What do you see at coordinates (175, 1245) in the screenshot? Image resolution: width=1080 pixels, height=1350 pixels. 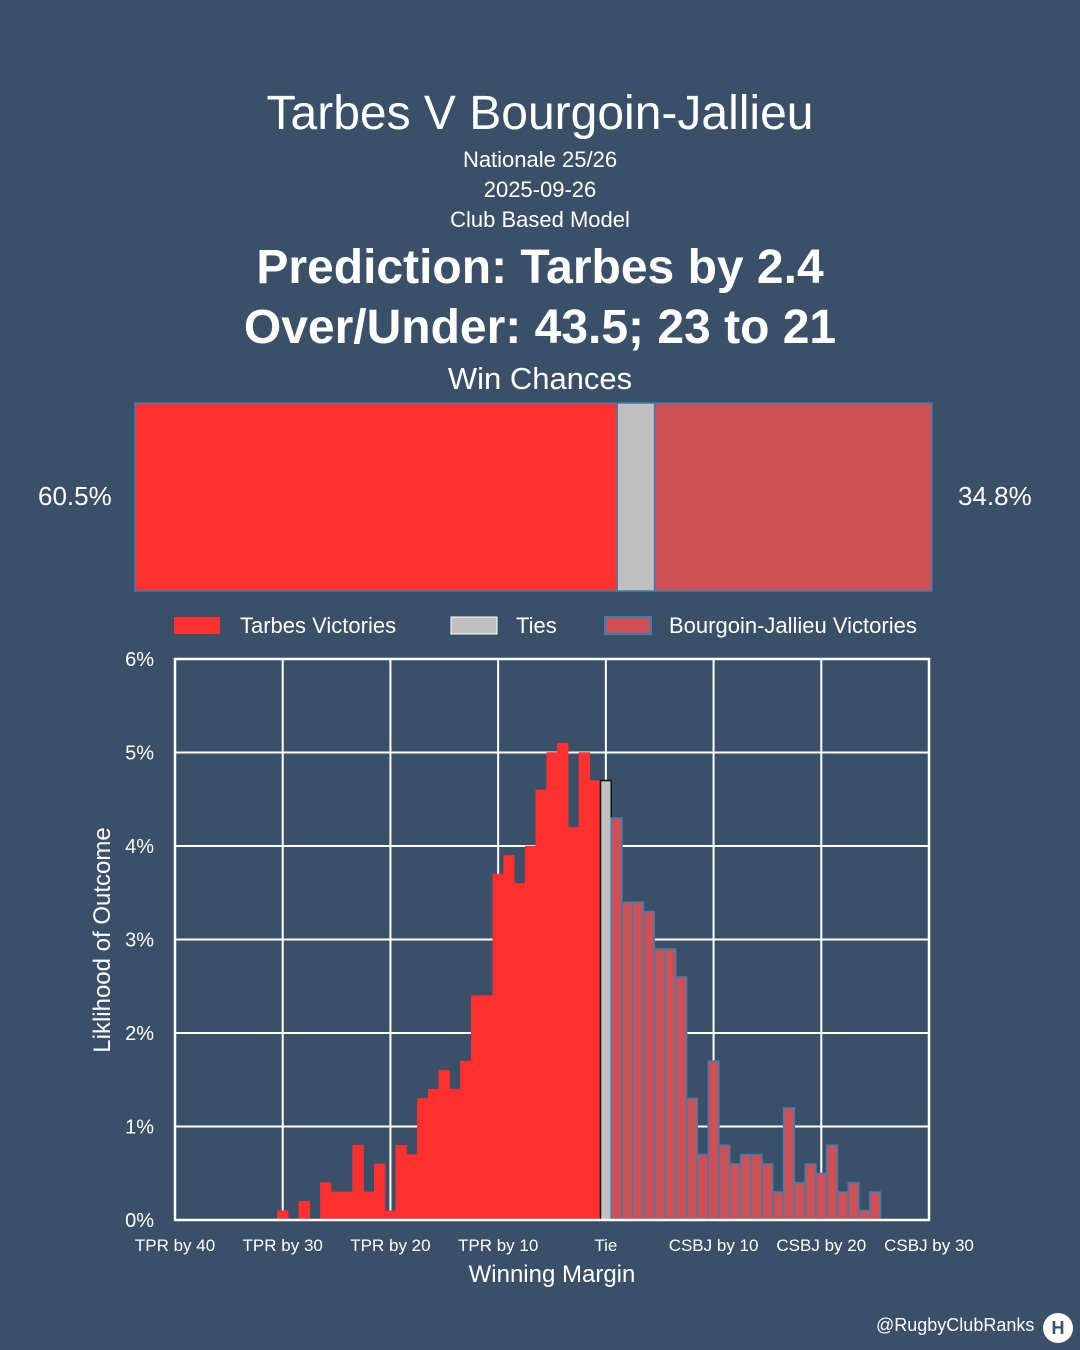 I see `x-tick-label: TPR by 40` at bounding box center [175, 1245].